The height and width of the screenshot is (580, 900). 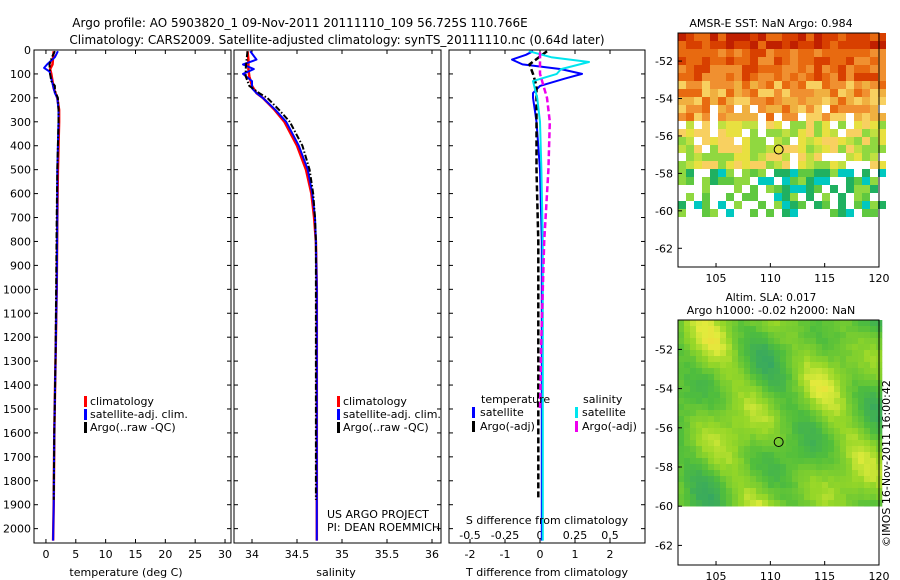 I want to click on x-tick-label: 35, so click(x=342, y=554).